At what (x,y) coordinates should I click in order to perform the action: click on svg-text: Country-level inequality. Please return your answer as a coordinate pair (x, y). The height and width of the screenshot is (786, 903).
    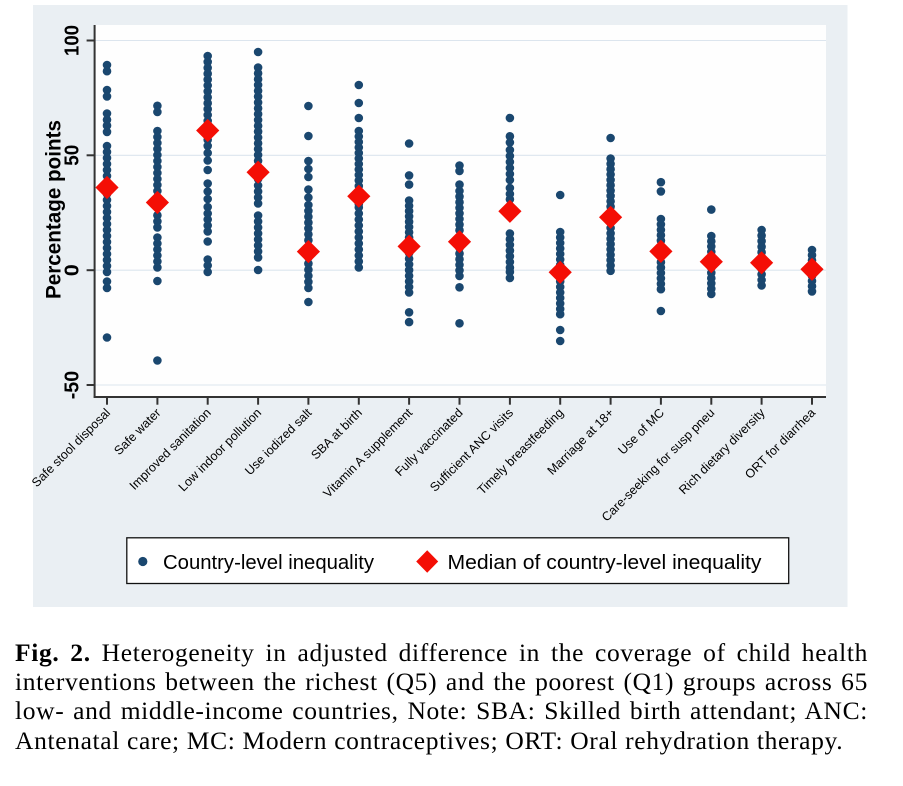
    Looking at the image, I should click on (268, 563).